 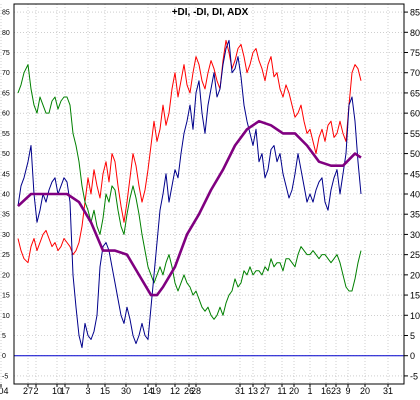 I want to click on y-tick-label-left: 75, so click(x=6, y=53).